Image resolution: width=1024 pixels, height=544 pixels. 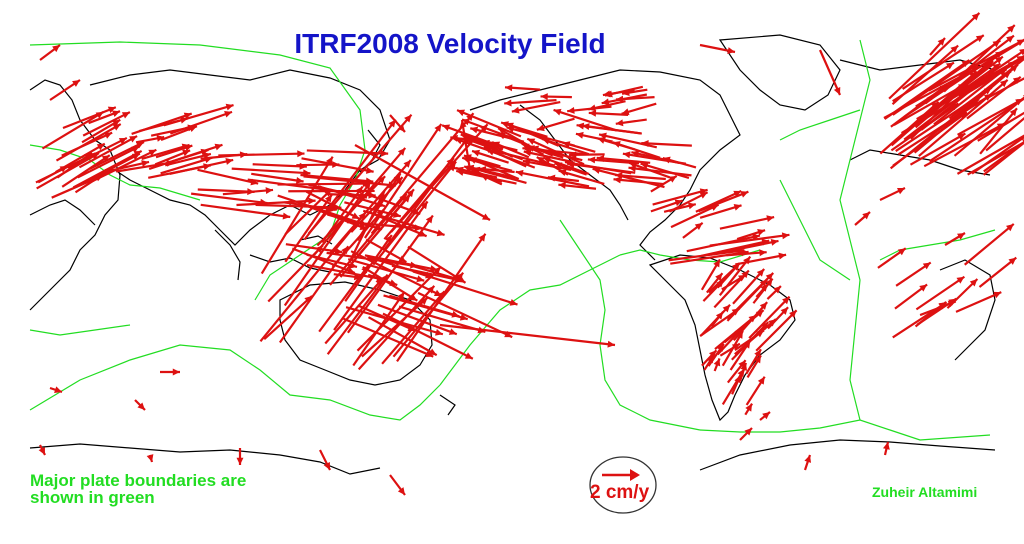 I want to click on scale-indicator, so click(x=623, y=485).